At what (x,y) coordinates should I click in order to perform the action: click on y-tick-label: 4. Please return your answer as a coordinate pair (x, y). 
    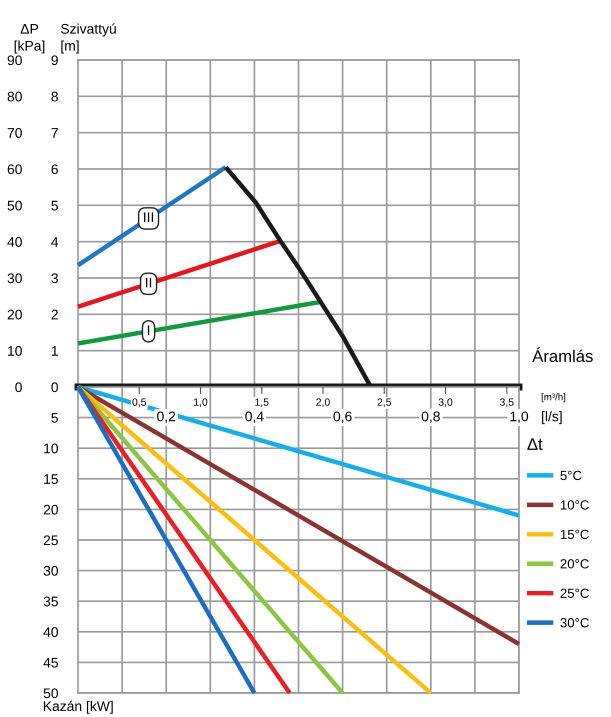
    Looking at the image, I should click on (54, 242).